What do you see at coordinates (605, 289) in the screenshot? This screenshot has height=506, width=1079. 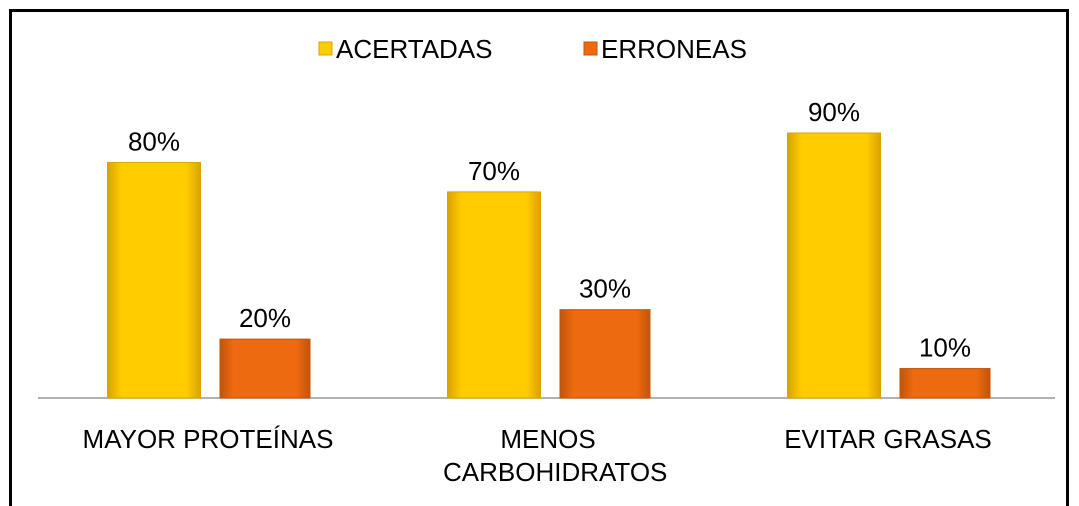 I see `data-label: 30%` at bounding box center [605, 289].